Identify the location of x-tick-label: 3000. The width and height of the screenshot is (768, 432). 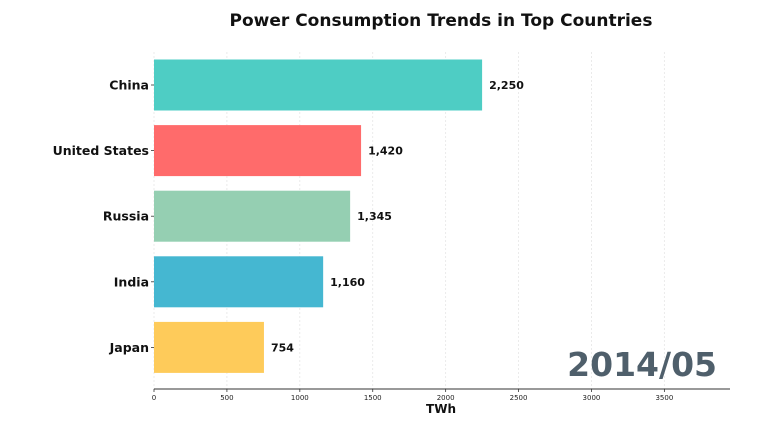
(592, 398).